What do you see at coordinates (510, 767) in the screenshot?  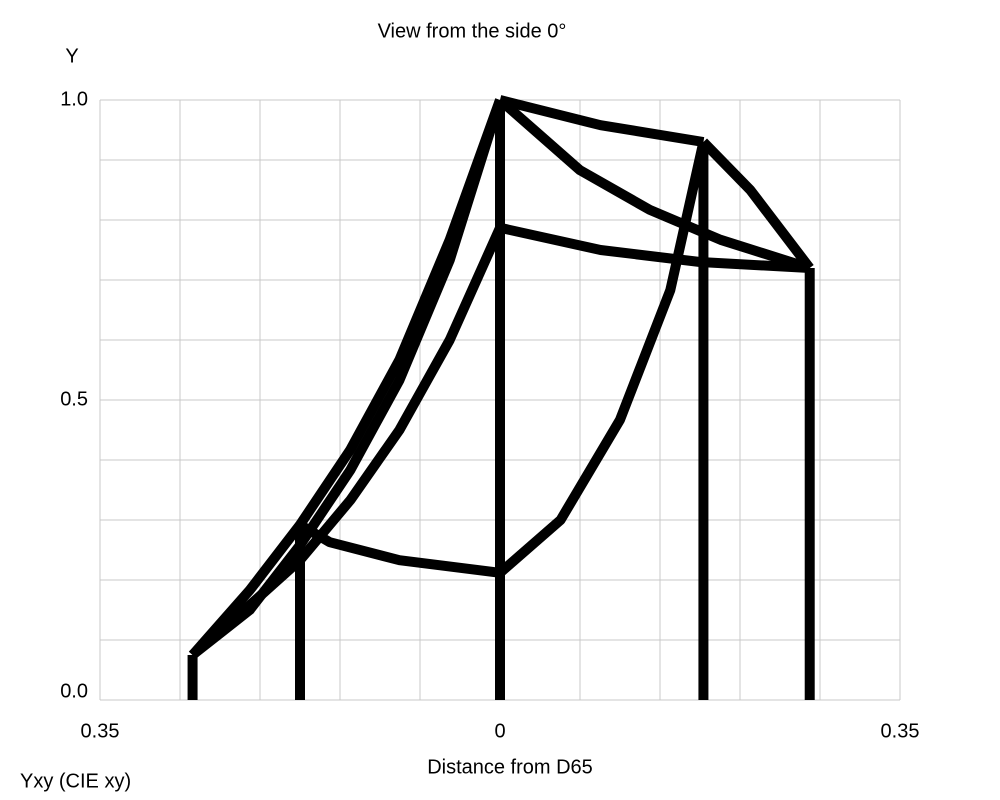 I see `x-axis-label: Distance from D65` at bounding box center [510, 767].